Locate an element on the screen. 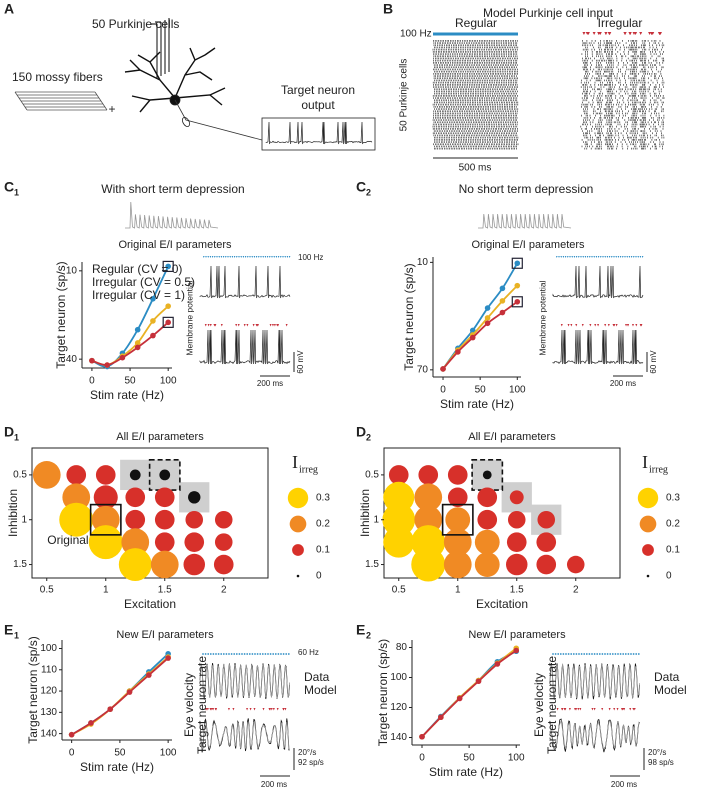 The width and height of the screenshot is (719, 801). x-tick-label: 0 is located at coordinates (72, 753).